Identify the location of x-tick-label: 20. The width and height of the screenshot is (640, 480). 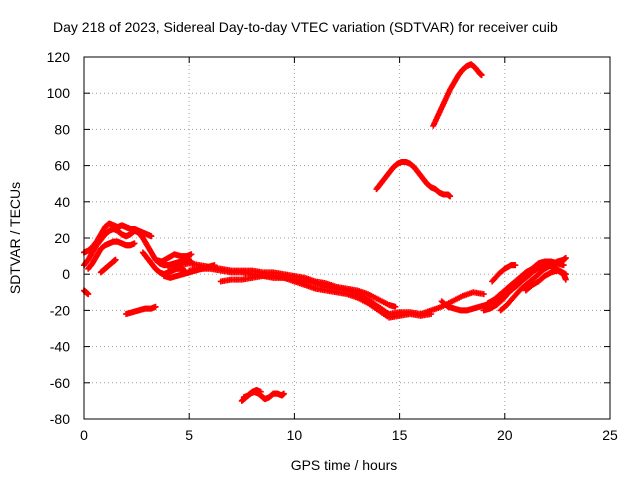
(505, 435).